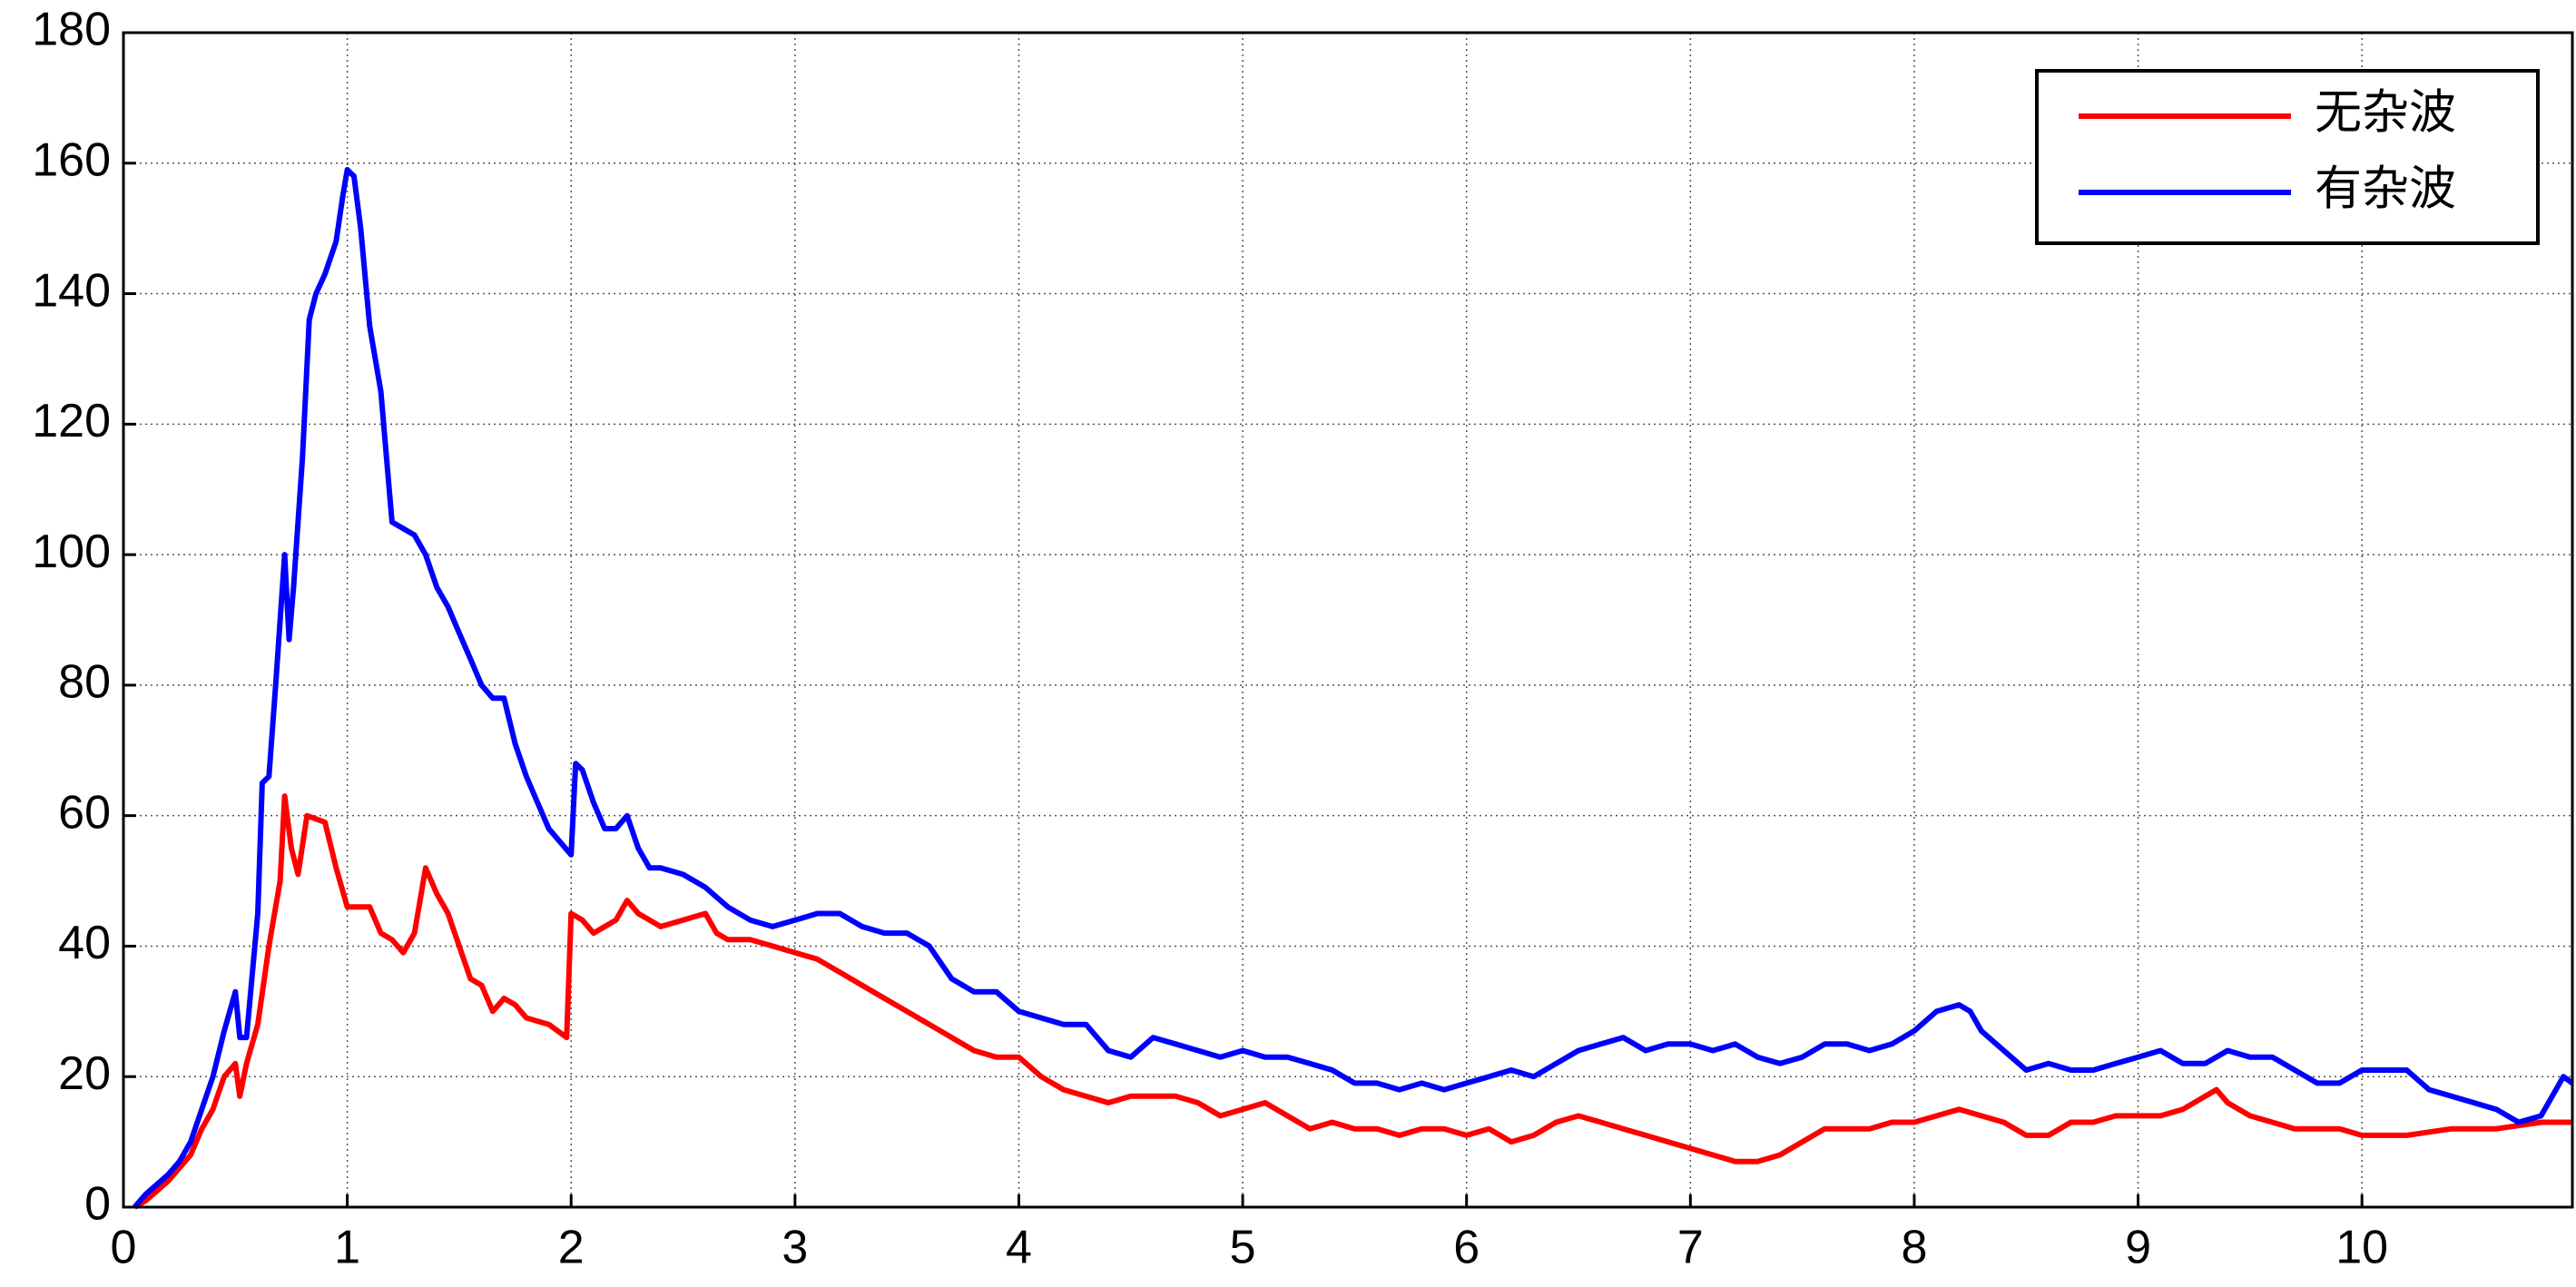 This screenshot has height=1287, width=2576. I want to click on x-tick-label: 1, so click(347, 1248).